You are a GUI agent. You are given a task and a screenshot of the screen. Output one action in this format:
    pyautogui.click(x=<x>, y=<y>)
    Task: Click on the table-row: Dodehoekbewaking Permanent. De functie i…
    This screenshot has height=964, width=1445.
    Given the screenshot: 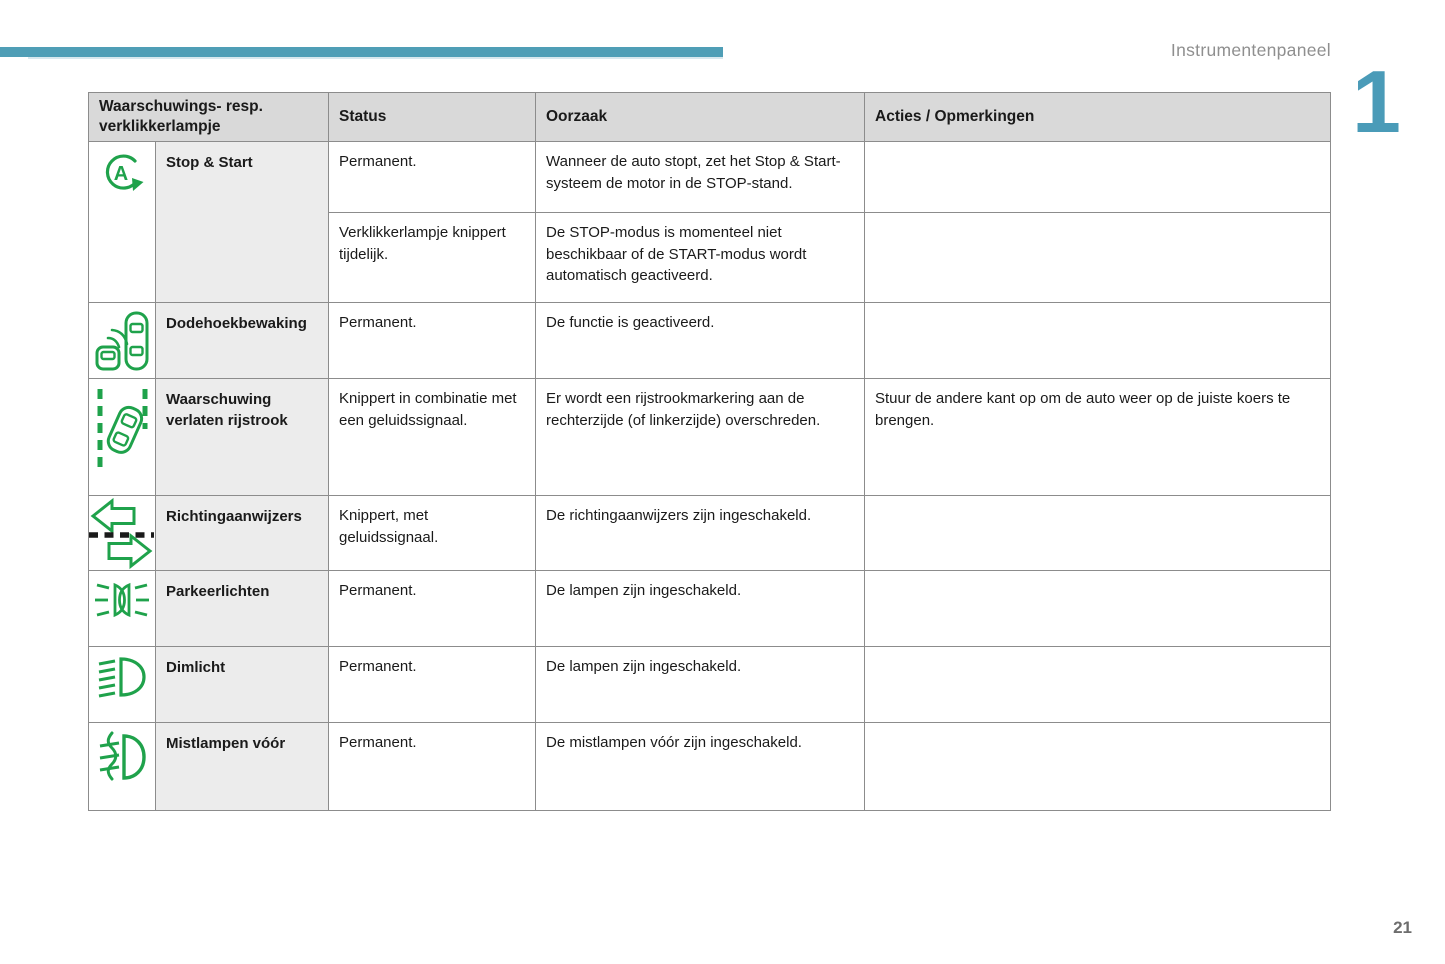 What is the action you would take?
    pyautogui.click(x=709, y=341)
    